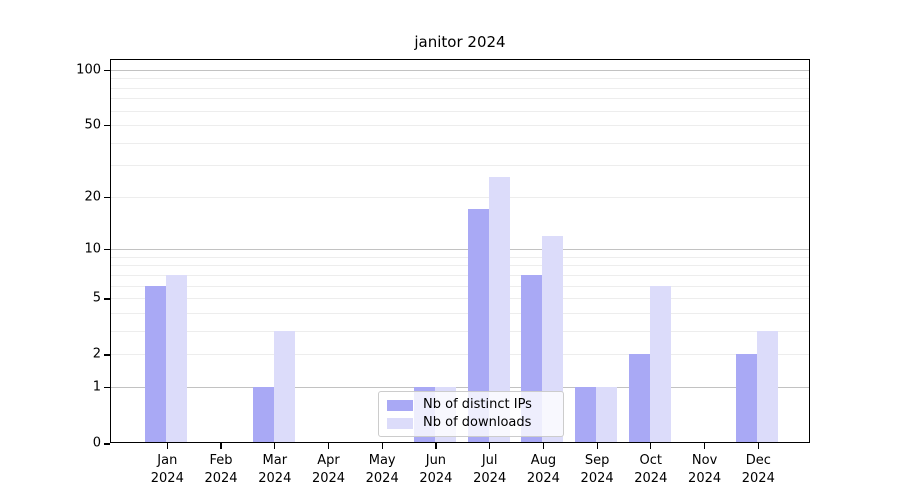 The image size is (900, 500). What do you see at coordinates (167, 470) in the screenshot?
I see `x-tick-label-jan: Jan 2024` at bounding box center [167, 470].